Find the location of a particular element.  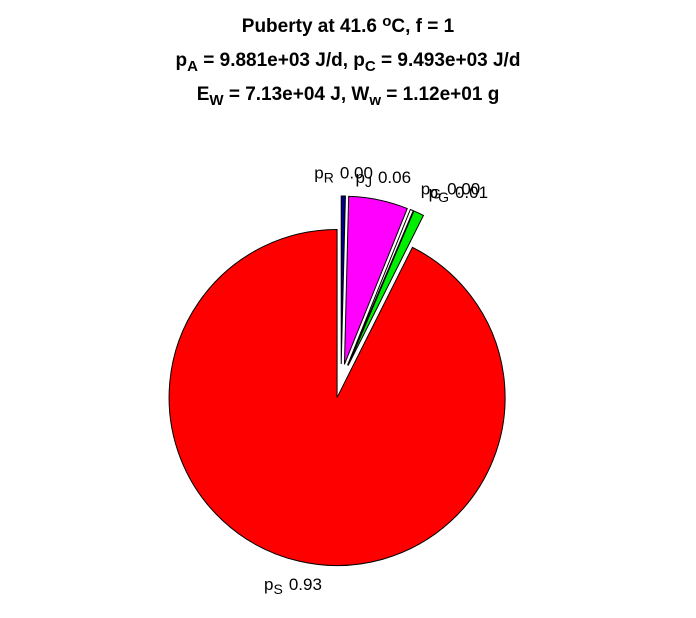

slice-value: 0.06 is located at coordinates (394, 177).